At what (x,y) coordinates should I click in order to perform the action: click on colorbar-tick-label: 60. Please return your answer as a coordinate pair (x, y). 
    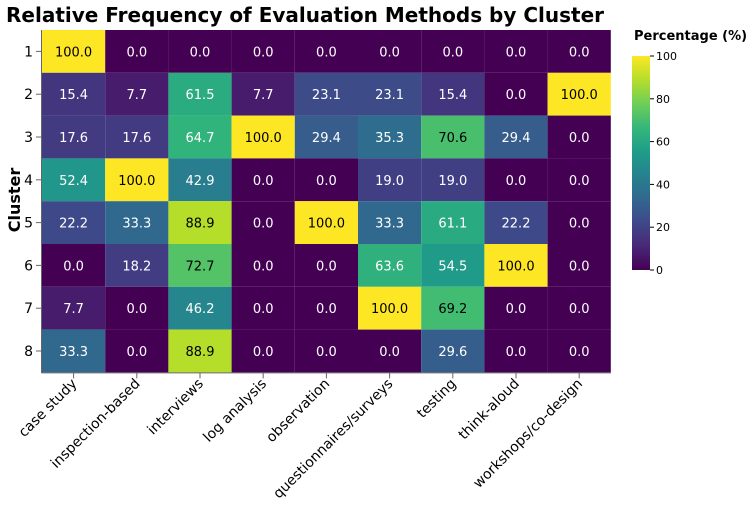
    Looking at the image, I should click on (663, 142).